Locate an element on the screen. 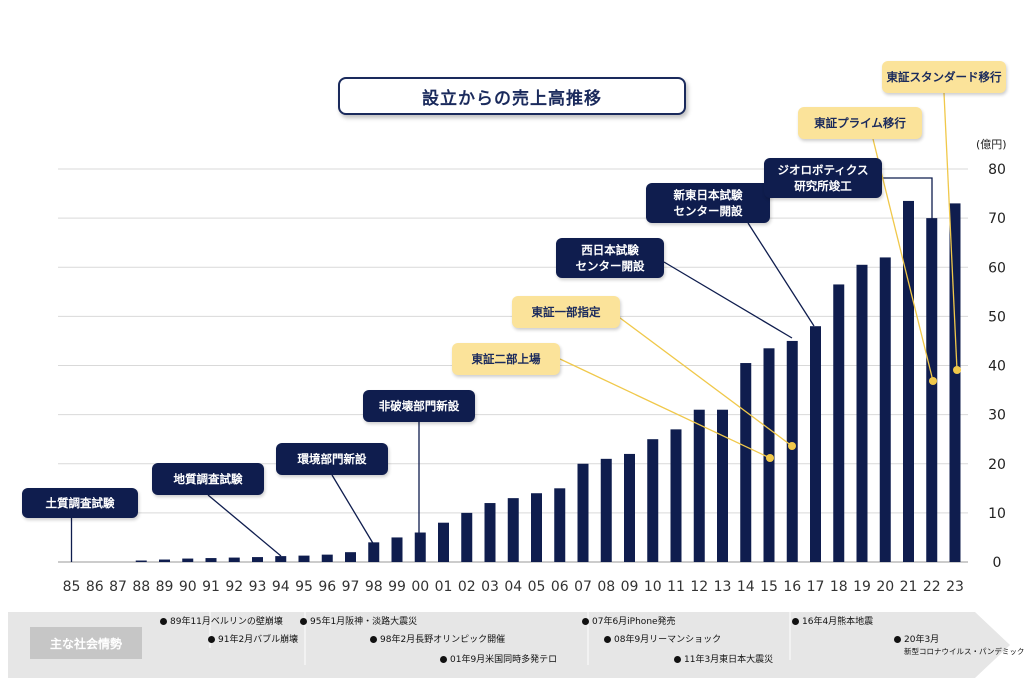 This screenshot has width=1024, height=694. timeline-event: 89年11月ベルリンの壁崩壊 is located at coordinates (221, 622).